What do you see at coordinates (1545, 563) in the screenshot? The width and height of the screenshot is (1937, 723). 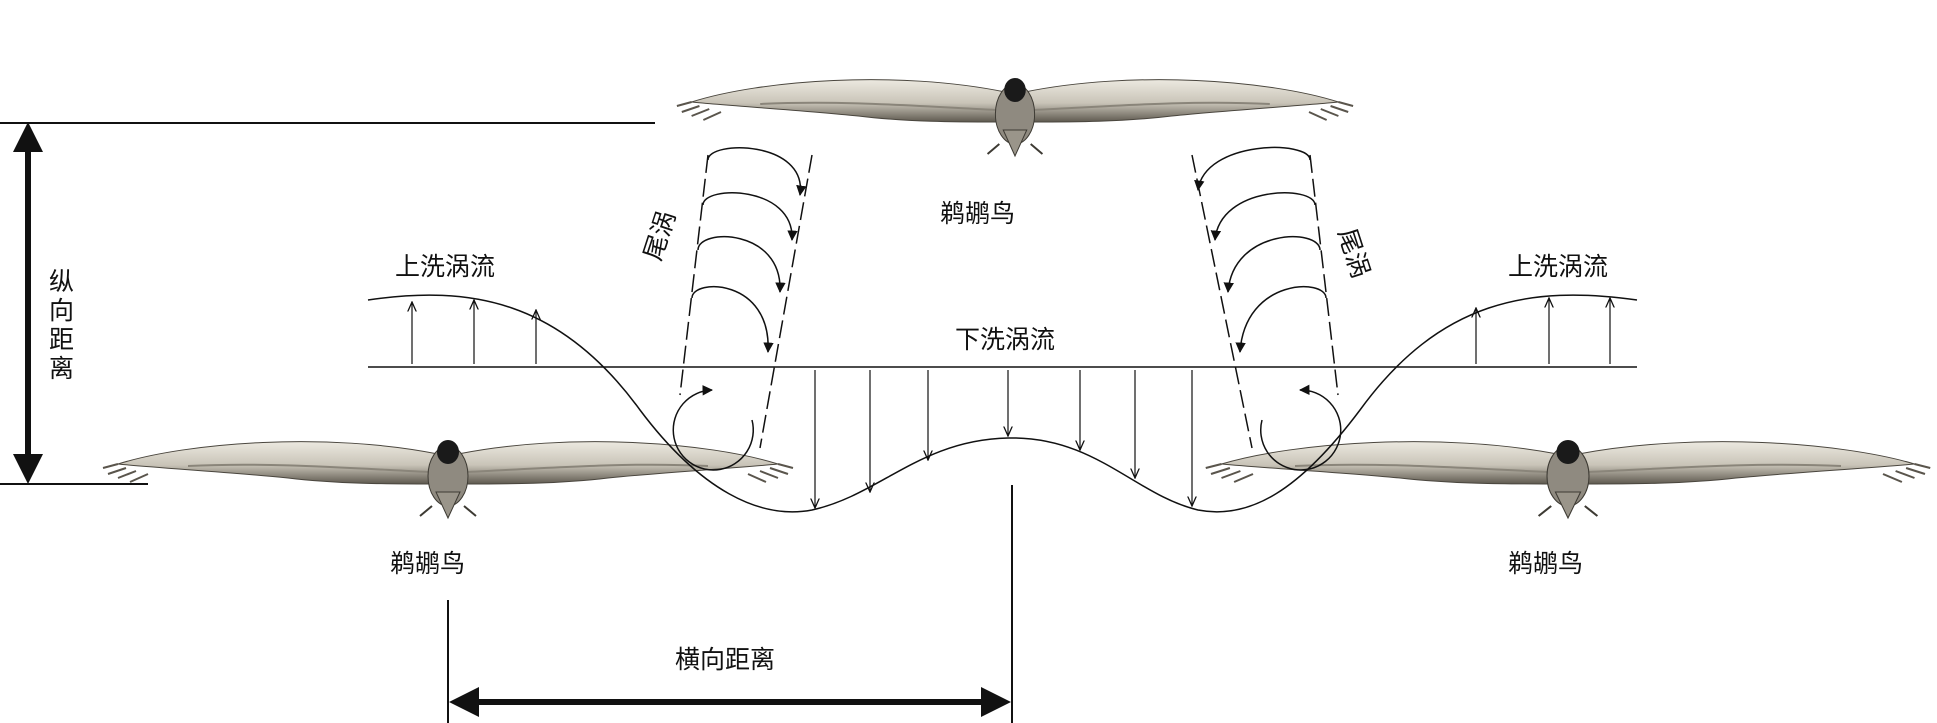 I see `right-bird-label: 鹈鹕鸟` at bounding box center [1545, 563].